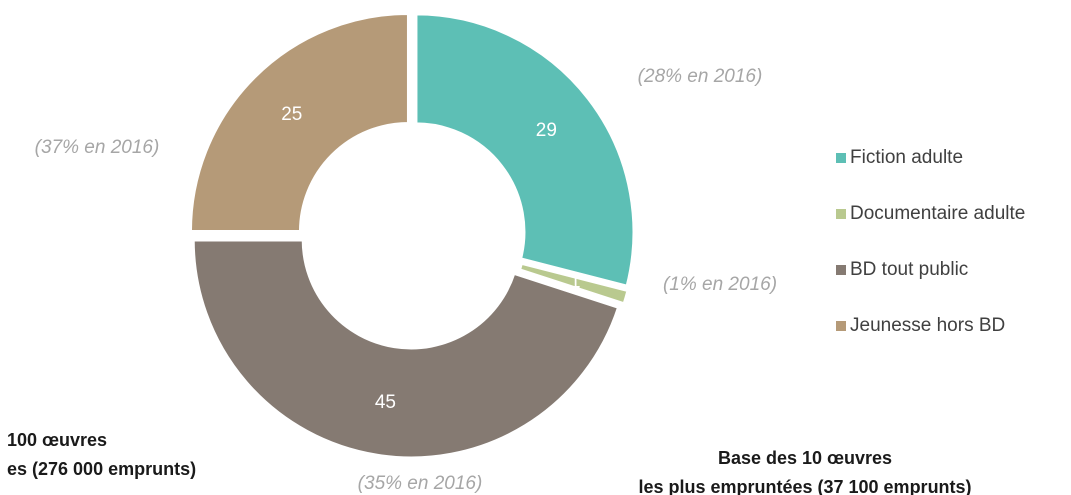 This screenshot has height=495, width=1071. Describe the element at coordinates (546, 130) in the screenshot. I see `value-label: 29` at that location.